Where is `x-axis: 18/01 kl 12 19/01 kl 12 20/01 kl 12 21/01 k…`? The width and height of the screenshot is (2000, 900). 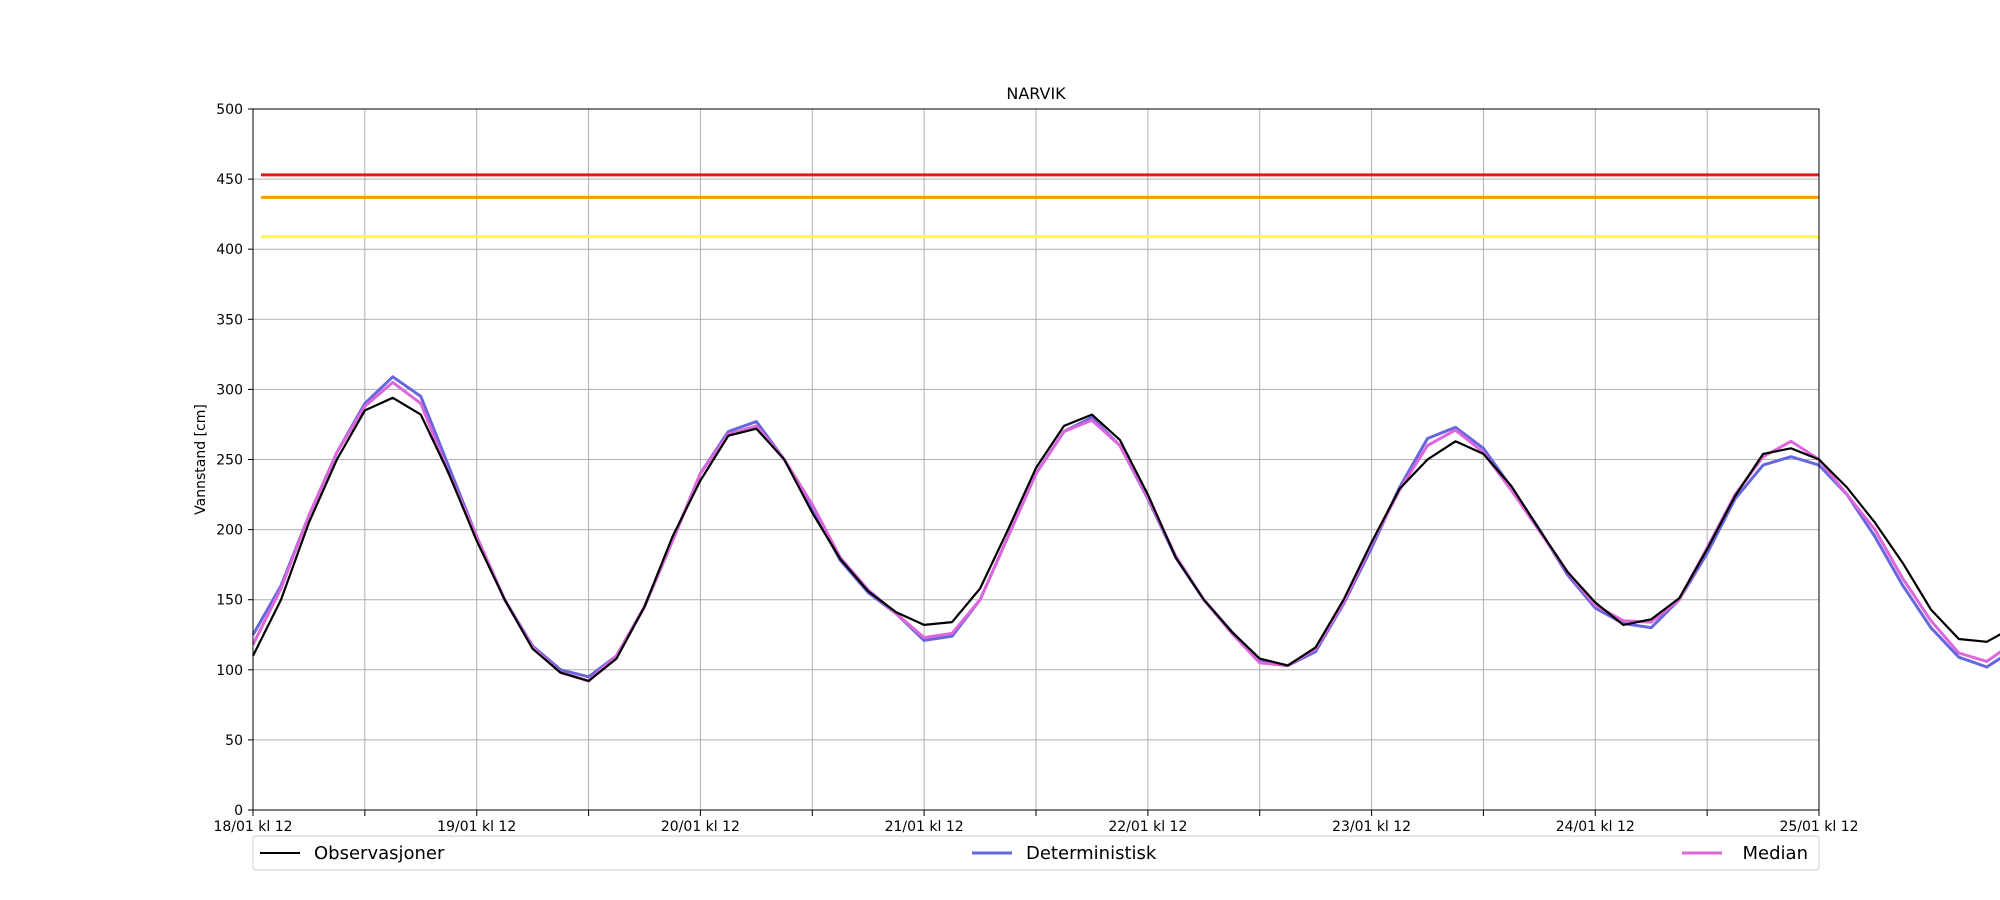 x-axis: 18/01 kl 12 19/01 kl 12 20/01 kl 12 21/01 k… is located at coordinates (1036, 822).